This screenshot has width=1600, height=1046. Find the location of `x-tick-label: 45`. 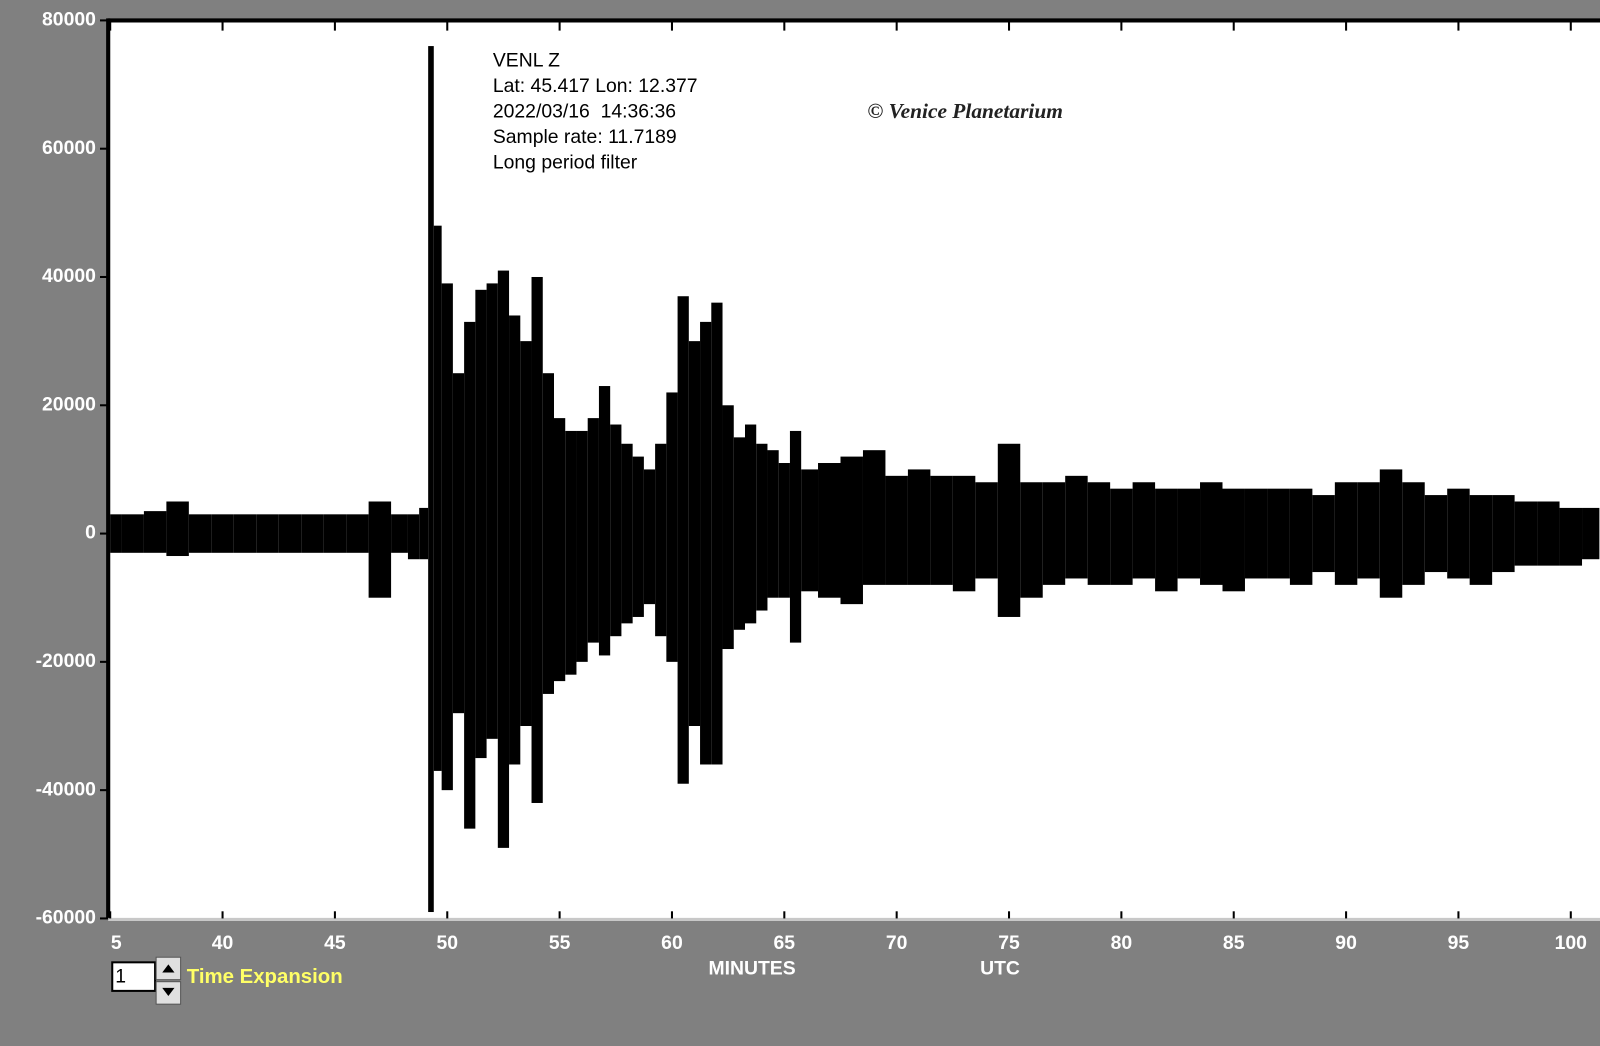

x-tick-label: 45 is located at coordinates (335, 943).